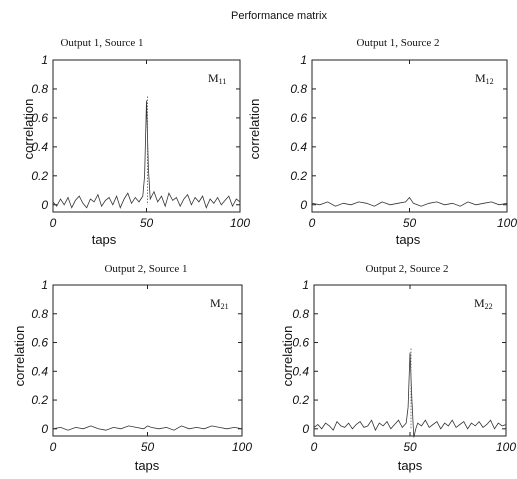  Describe the element at coordinates (490, 81) in the screenshot. I see `matrix-element-subscript: 12` at that location.